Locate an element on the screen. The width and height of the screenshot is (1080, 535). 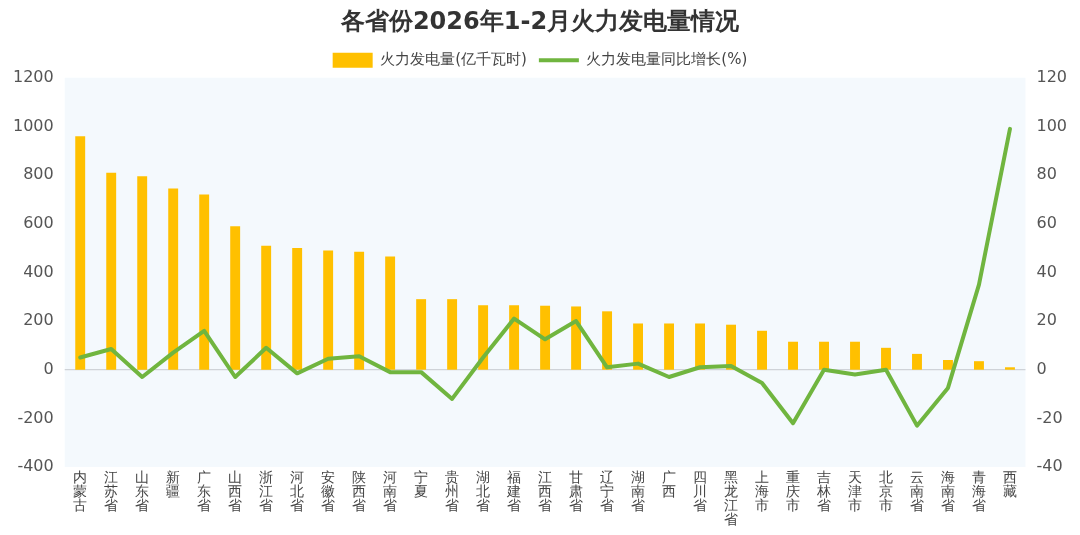
x-tick-label: 陕西省 is located at coordinates (359, 490).